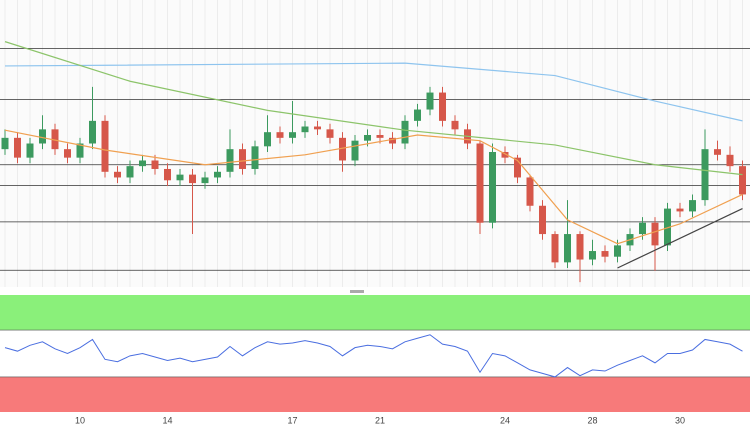  I want to click on x-tick-label: 30, so click(680, 420).